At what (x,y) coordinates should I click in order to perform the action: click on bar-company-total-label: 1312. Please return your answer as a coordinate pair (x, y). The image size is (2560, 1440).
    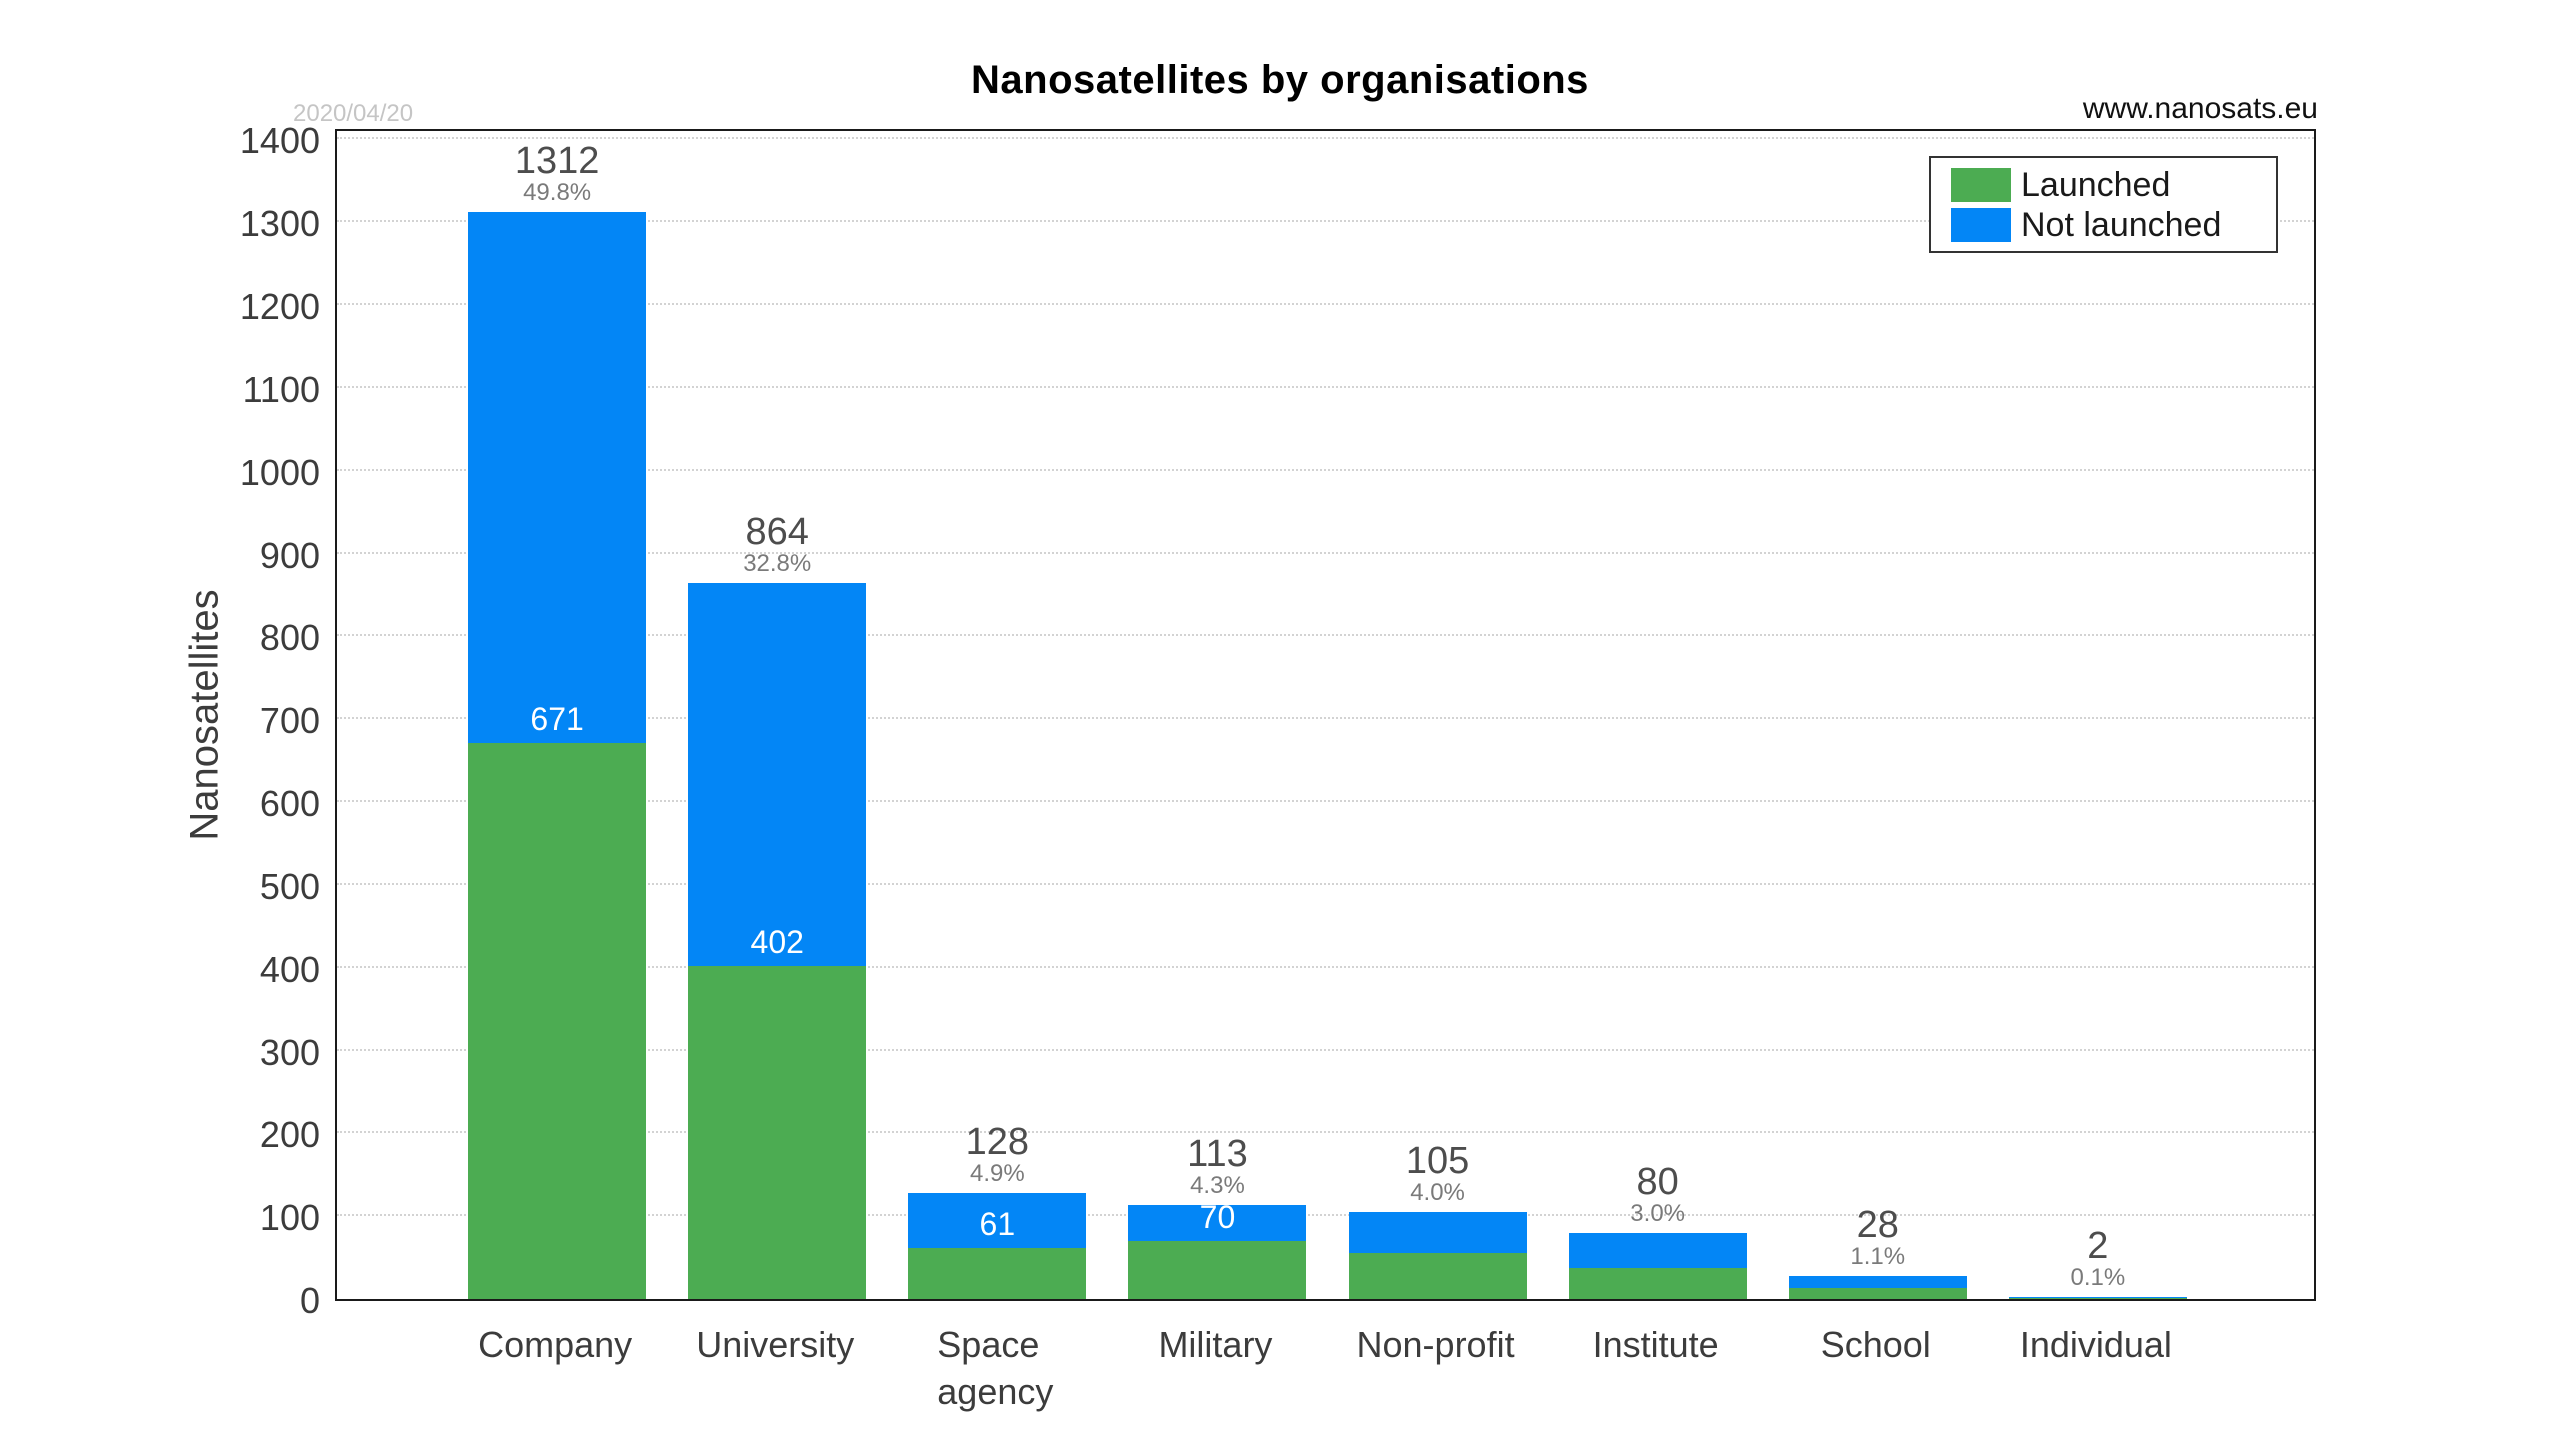
    Looking at the image, I should click on (557, 161).